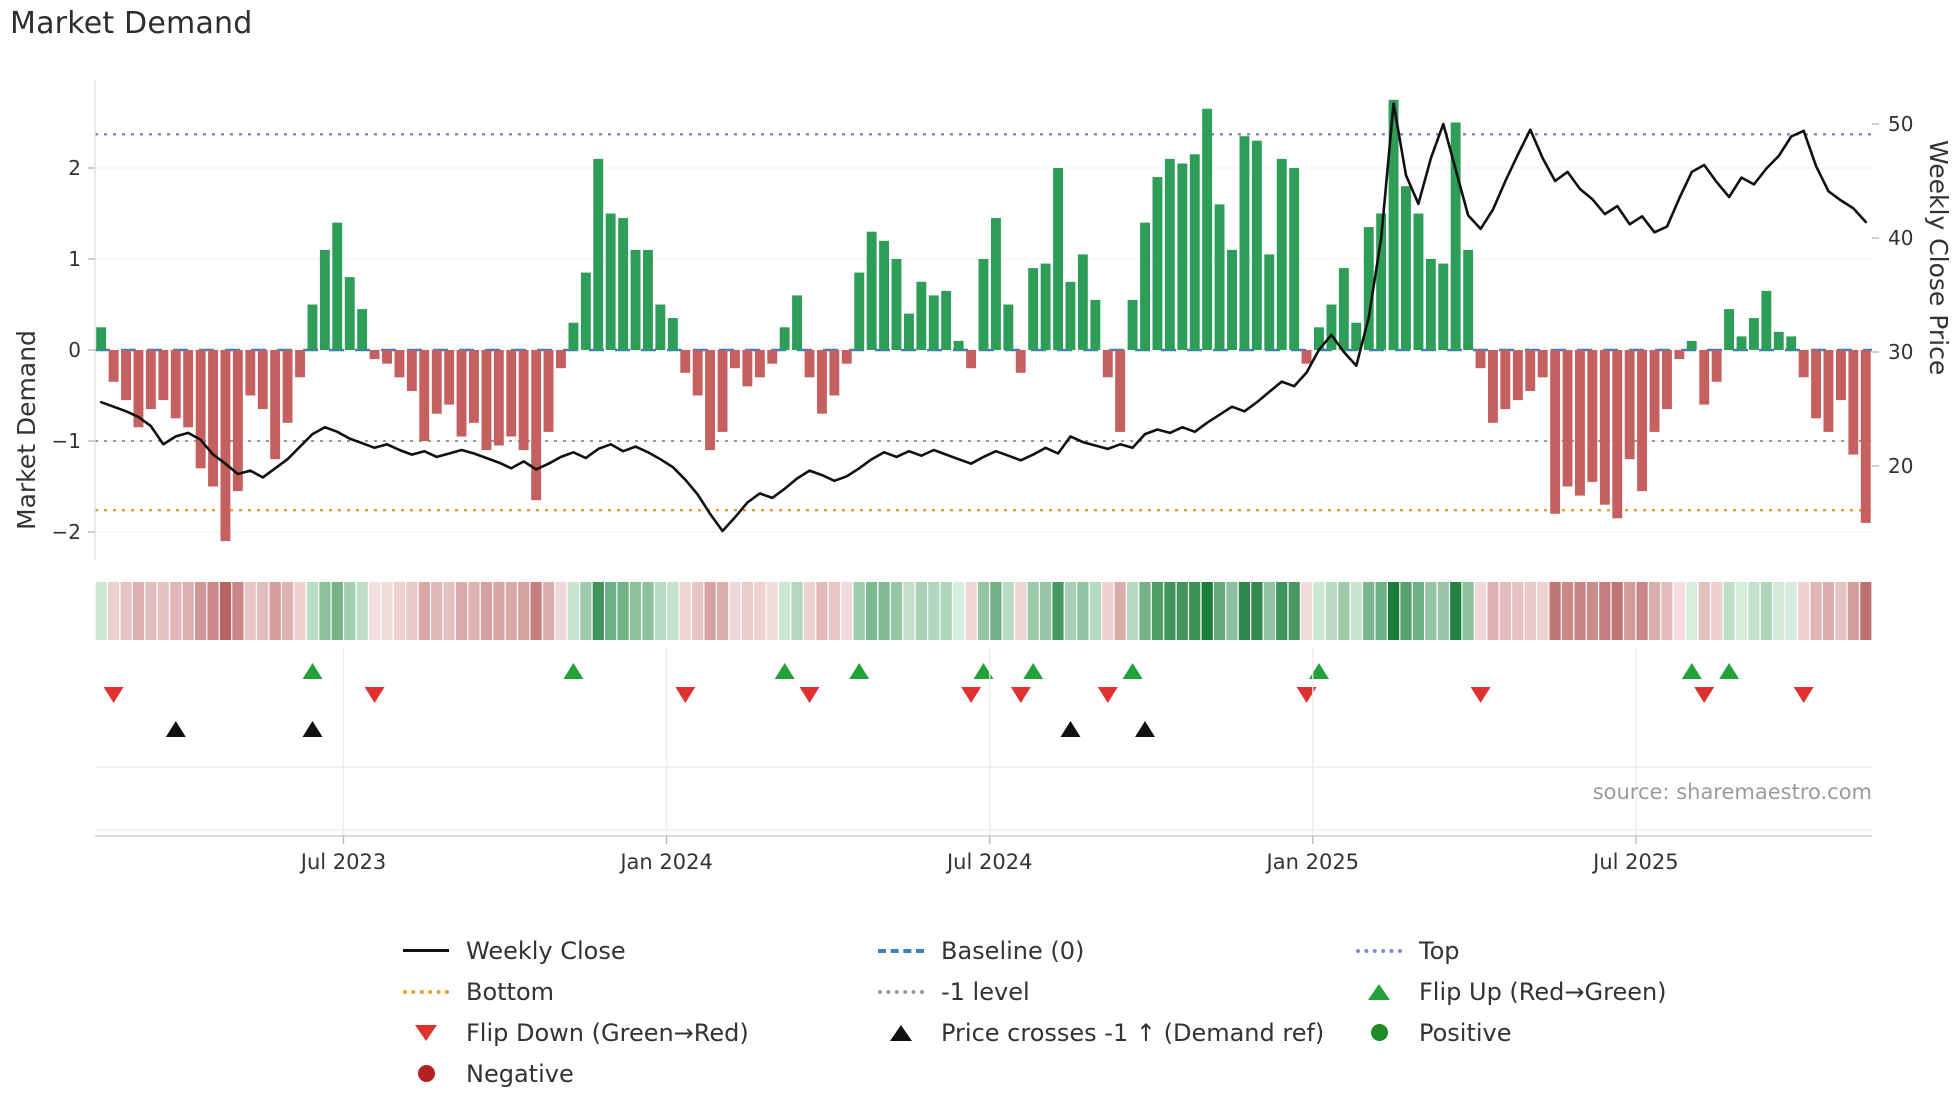 The image size is (1960, 1102). What do you see at coordinates (1634, 862) in the screenshot?
I see `svg-text: Jul 2025` at bounding box center [1634, 862].